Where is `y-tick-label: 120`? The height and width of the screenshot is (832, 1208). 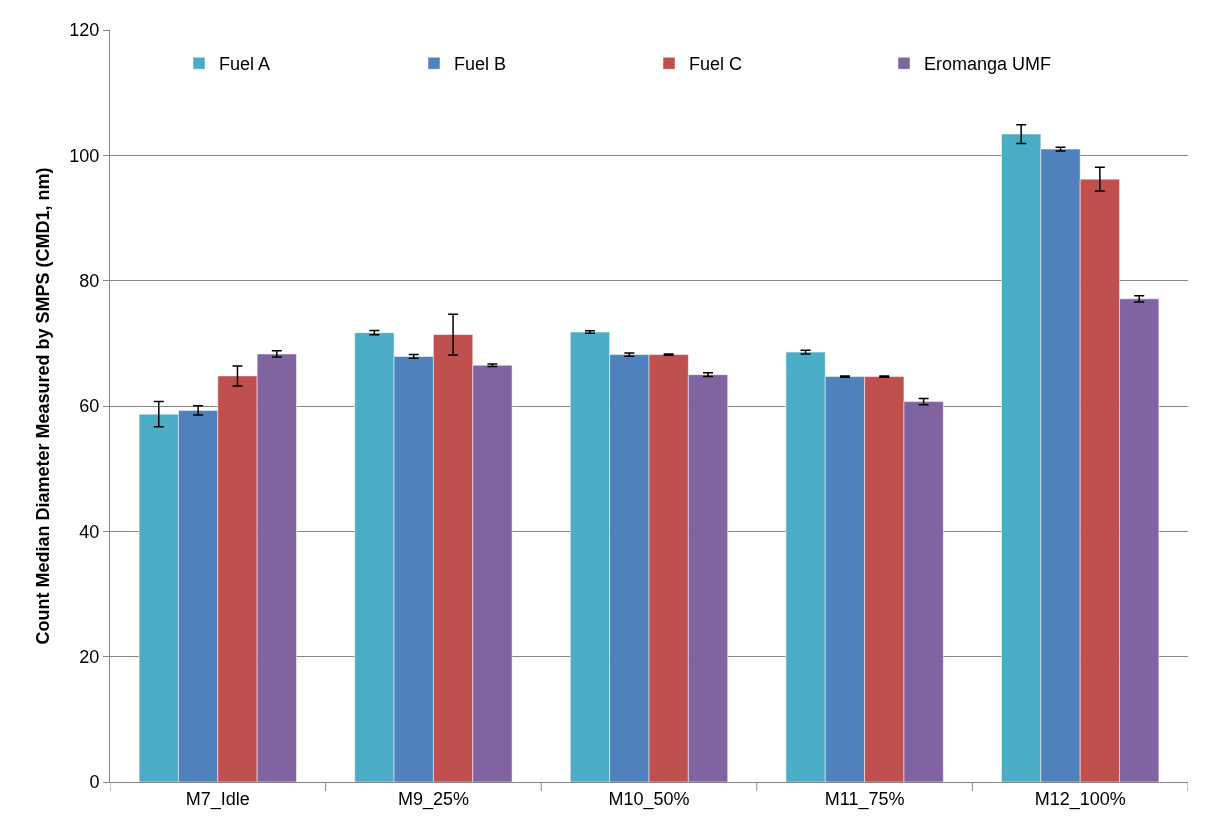 y-tick-label: 120 is located at coordinates (84, 30).